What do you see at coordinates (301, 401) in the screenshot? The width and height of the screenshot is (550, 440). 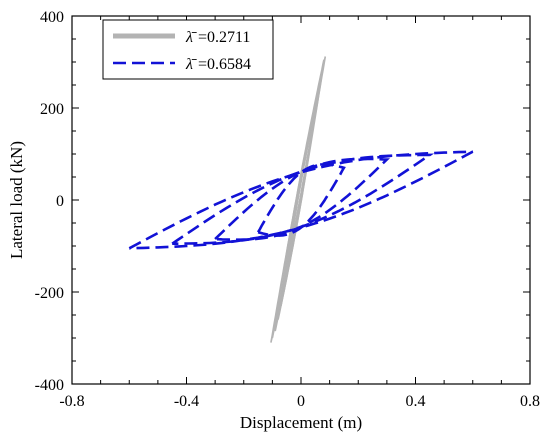 I see `x-tick-label-0: 0` at bounding box center [301, 401].